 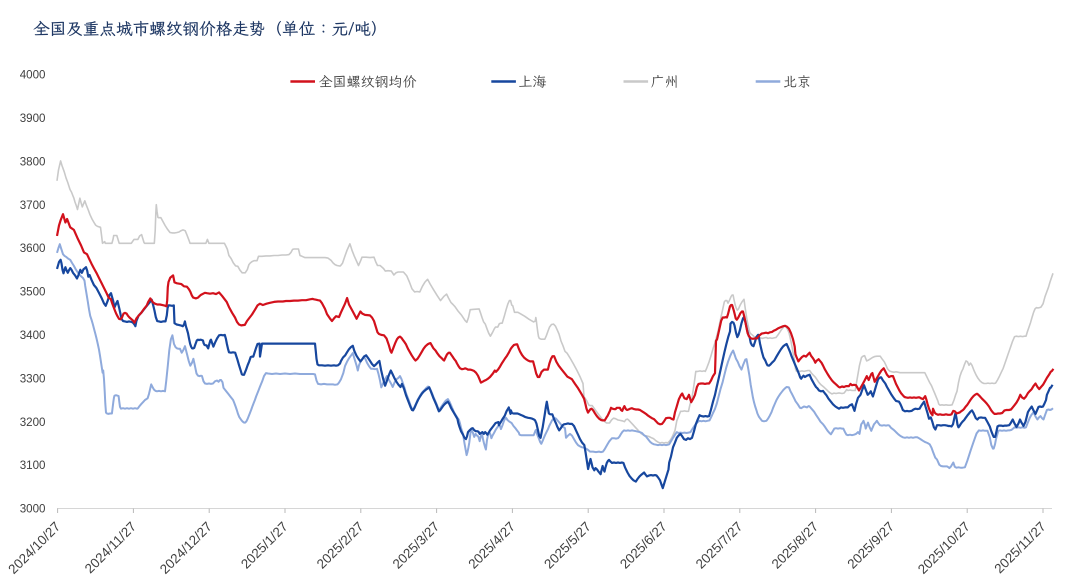 What do you see at coordinates (33, 422) in the screenshot?
I see `svg-text: 3200` at bounding box center [33, 422].